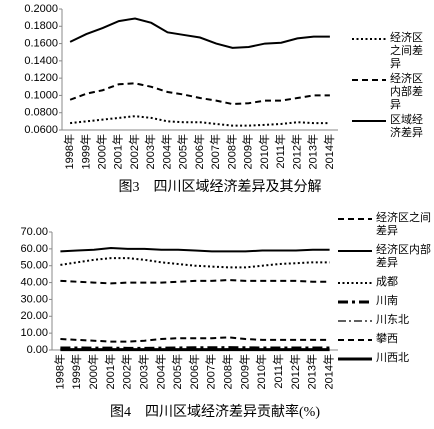 Image resolution: width=434 pixels, height=429 pixels. I want to click on y-tick-label: 0.1400, so click(41, 61).